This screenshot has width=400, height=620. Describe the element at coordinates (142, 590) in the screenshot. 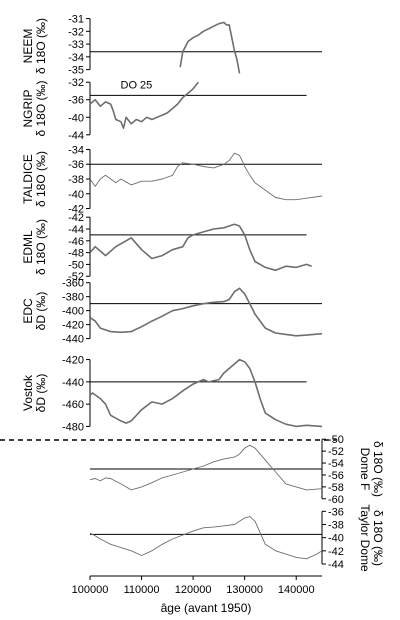

I see `x-tick-label: 110000` at that location.